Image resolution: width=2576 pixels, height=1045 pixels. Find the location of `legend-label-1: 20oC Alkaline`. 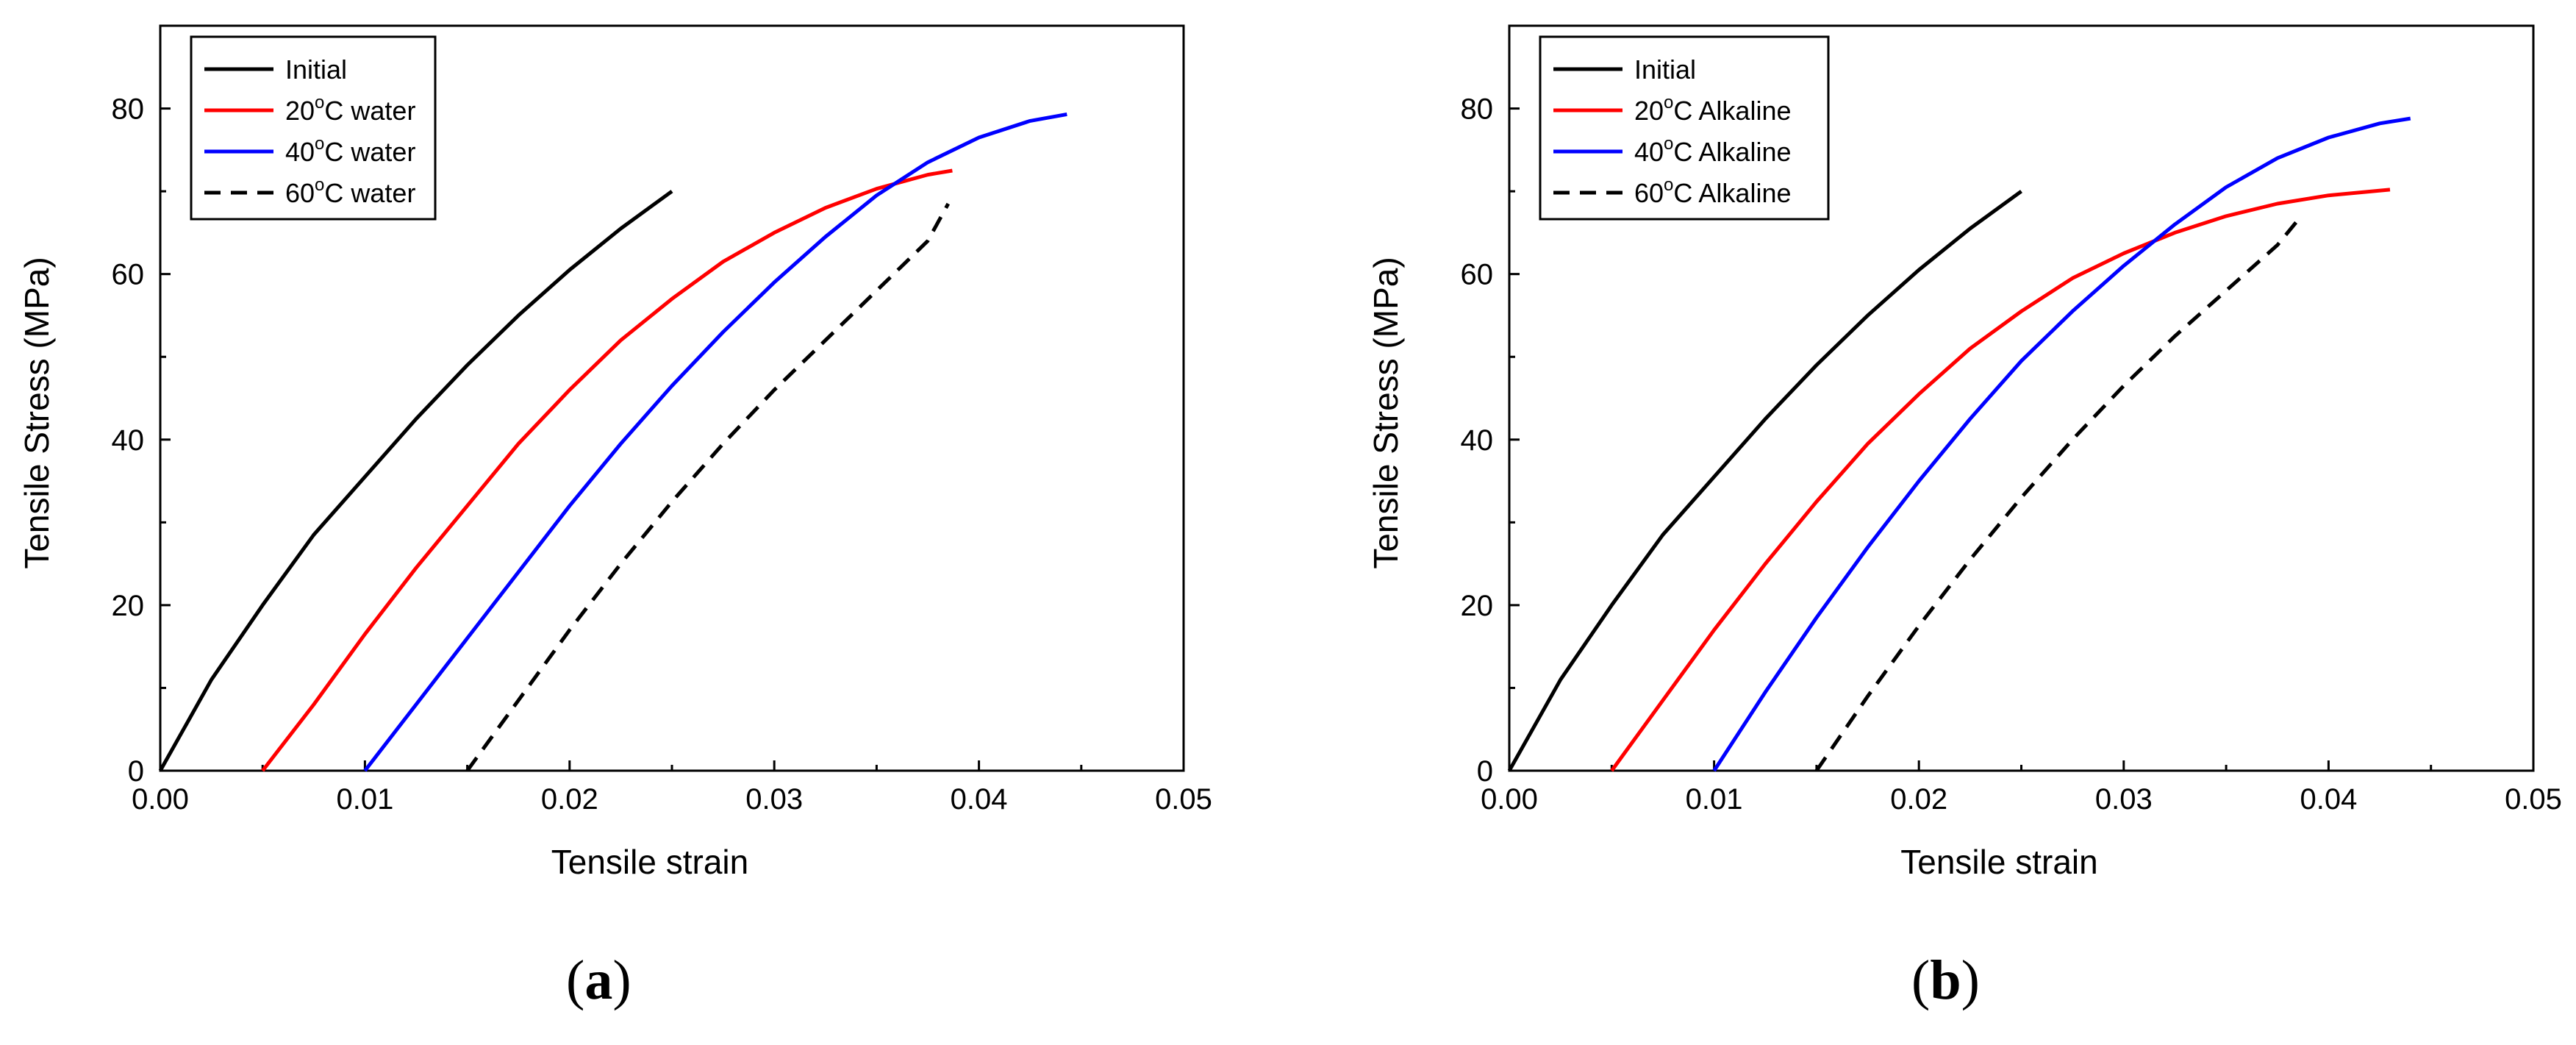

legend-label-1: 20oC Alkaline is located at coordinates (1713, 109).